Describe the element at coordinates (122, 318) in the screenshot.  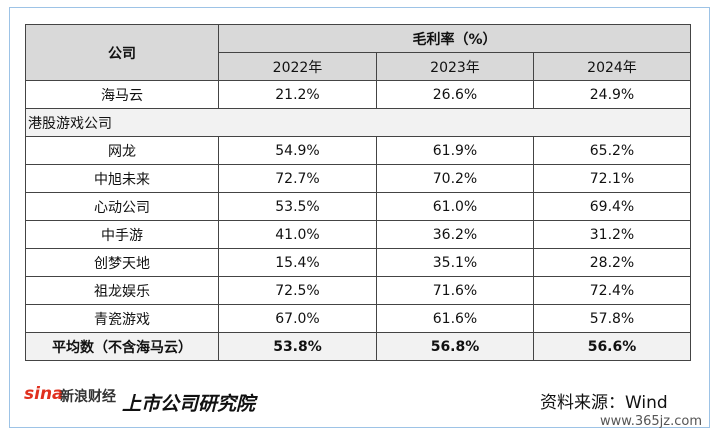
I see `company-cell: 青瓷游戏` at that location.